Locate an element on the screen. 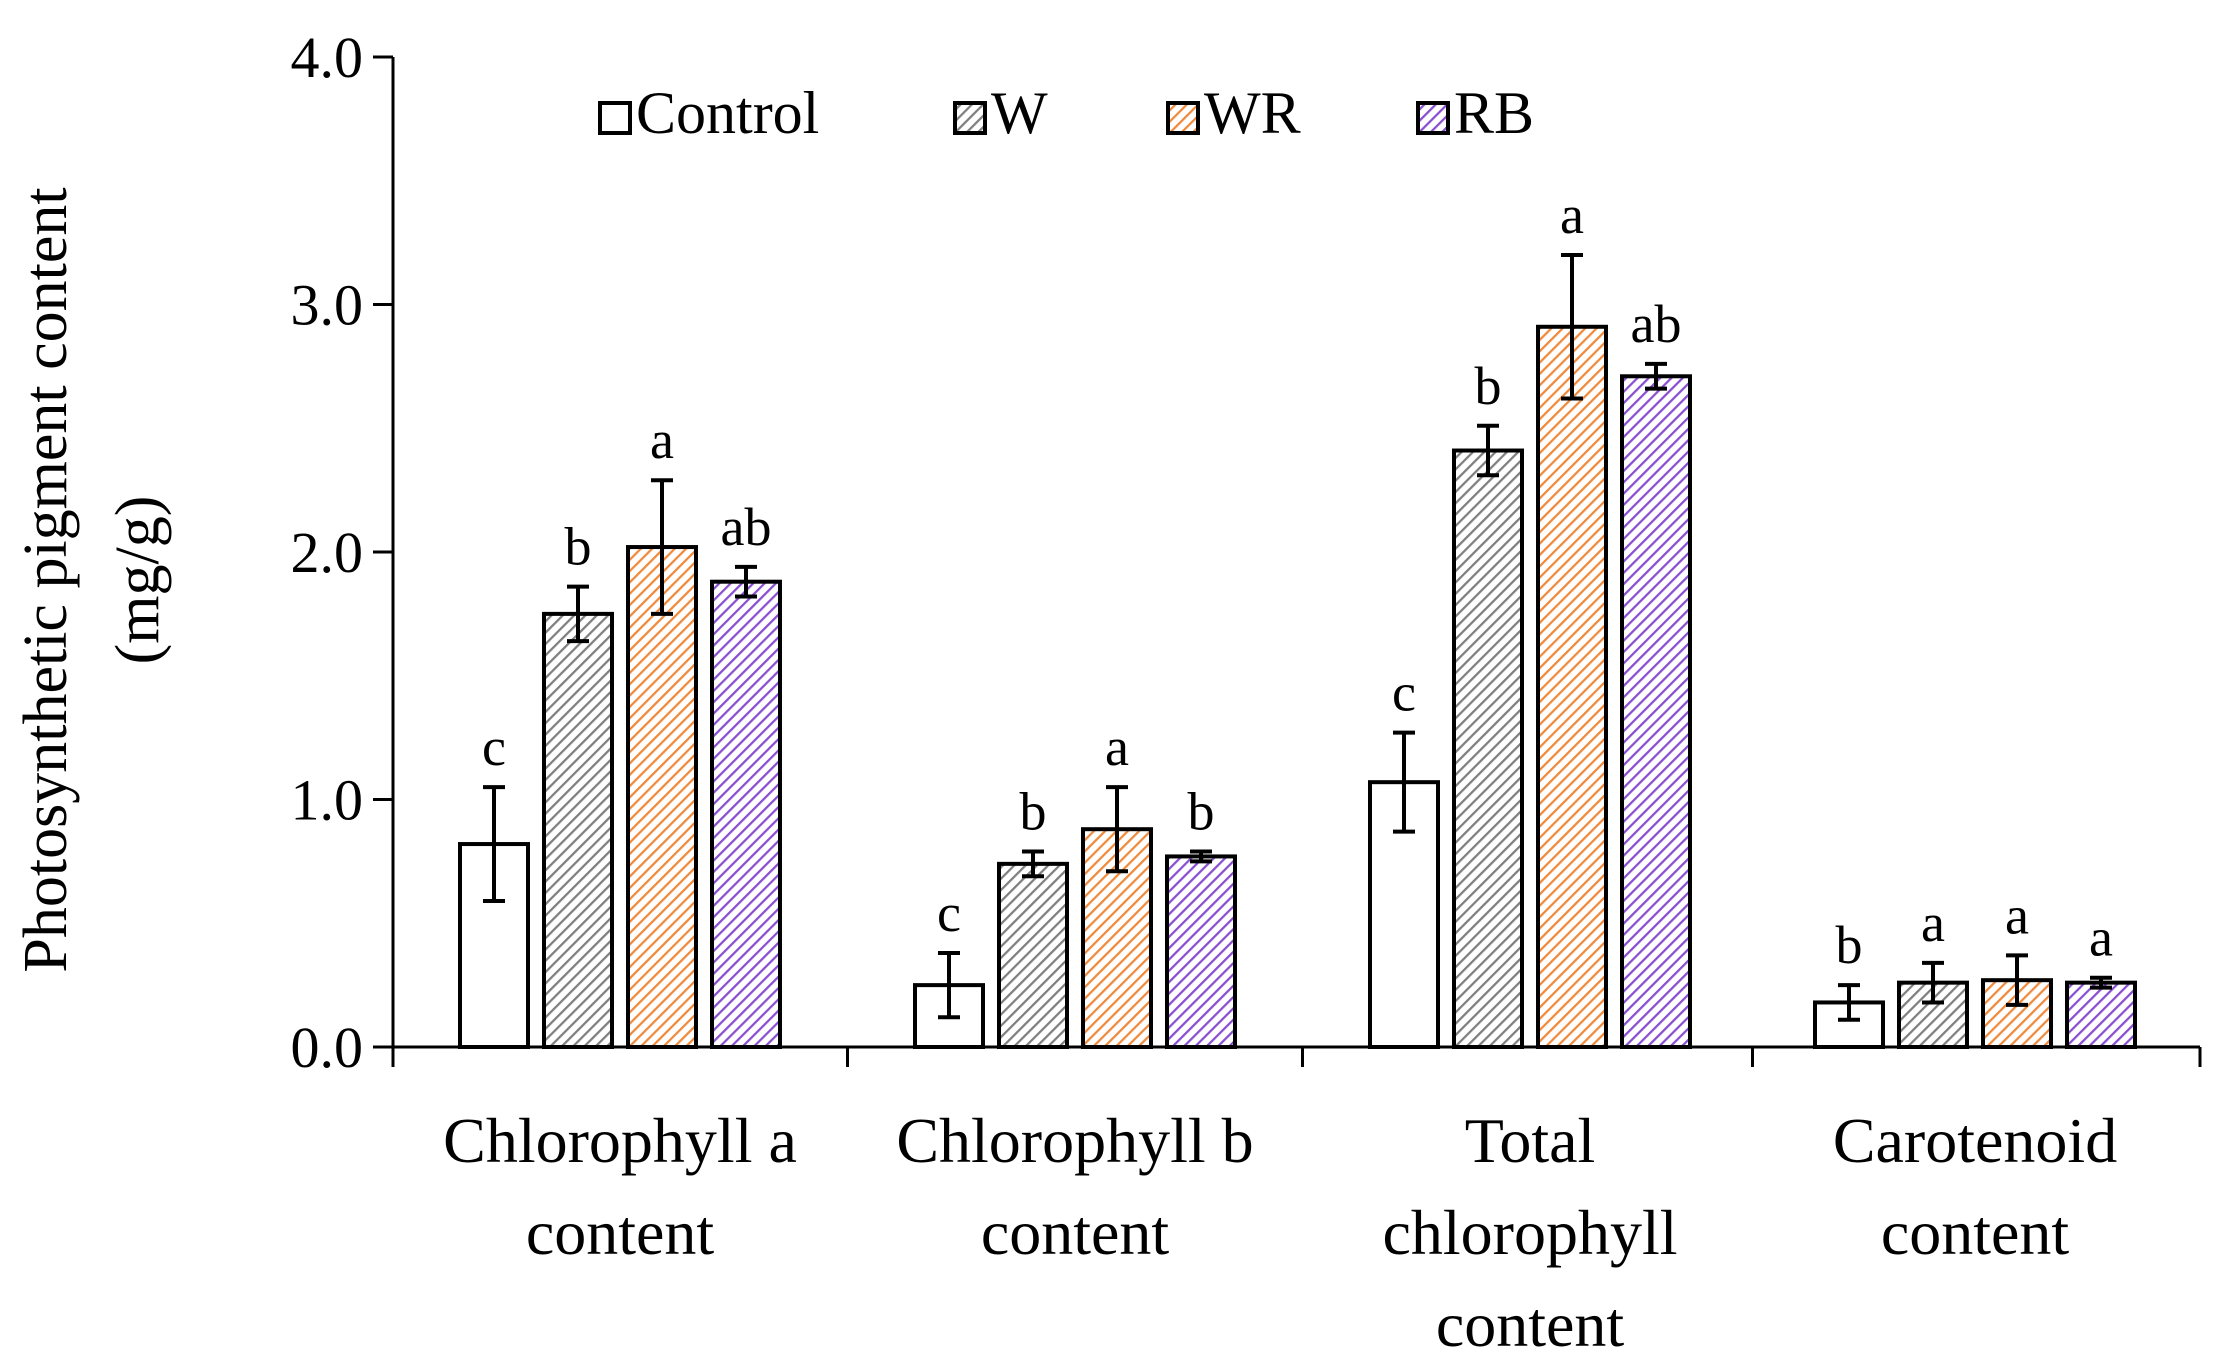 The width and height of the screenshot is (2228, 1358). legend-item-w: W is located at coordinates (1000, 113).